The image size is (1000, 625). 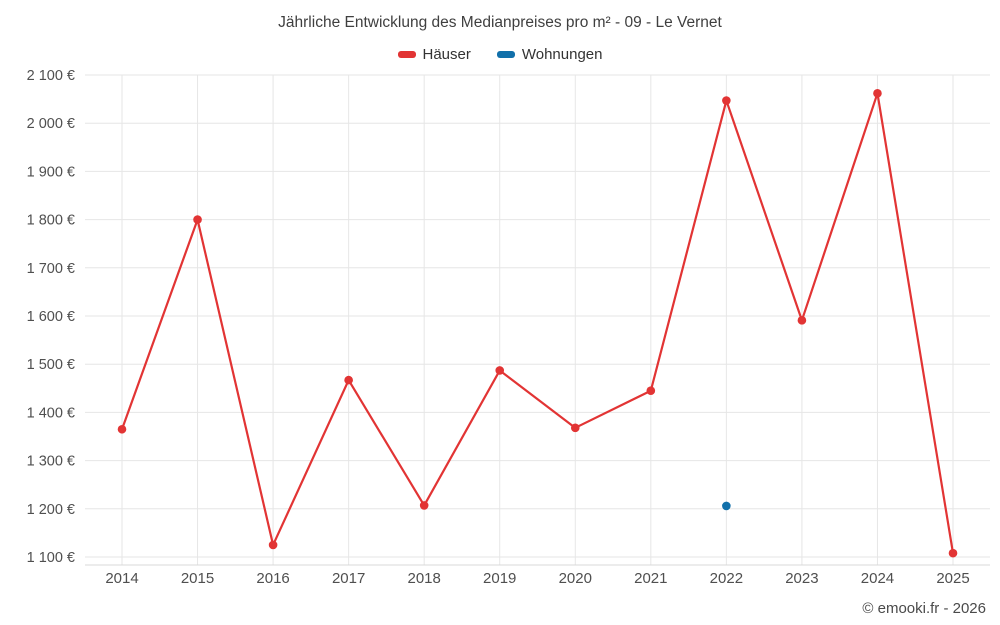 What do you see at coordinates (423, 578) in the screenshot?
I see `x-tick-label: 2018` at bounding box center [423, 578].